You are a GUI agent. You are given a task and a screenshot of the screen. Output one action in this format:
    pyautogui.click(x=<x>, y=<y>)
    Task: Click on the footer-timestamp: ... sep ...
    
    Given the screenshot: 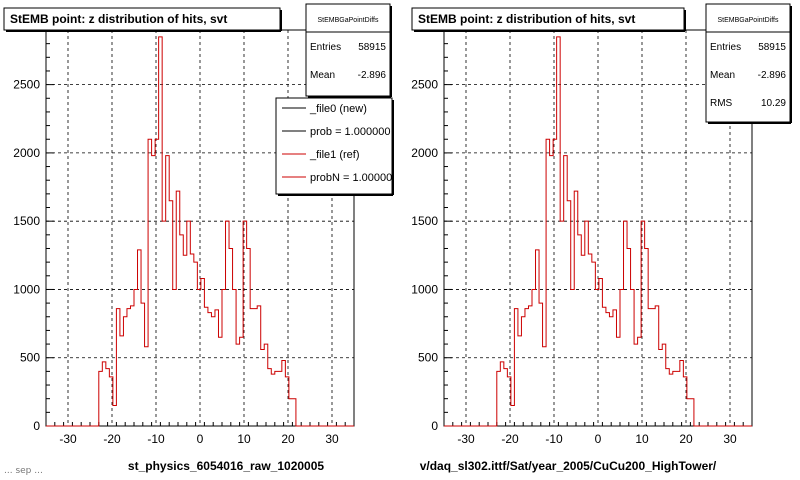 What is the action you would take?
    pyautogui.click(x=23, y=471)
    